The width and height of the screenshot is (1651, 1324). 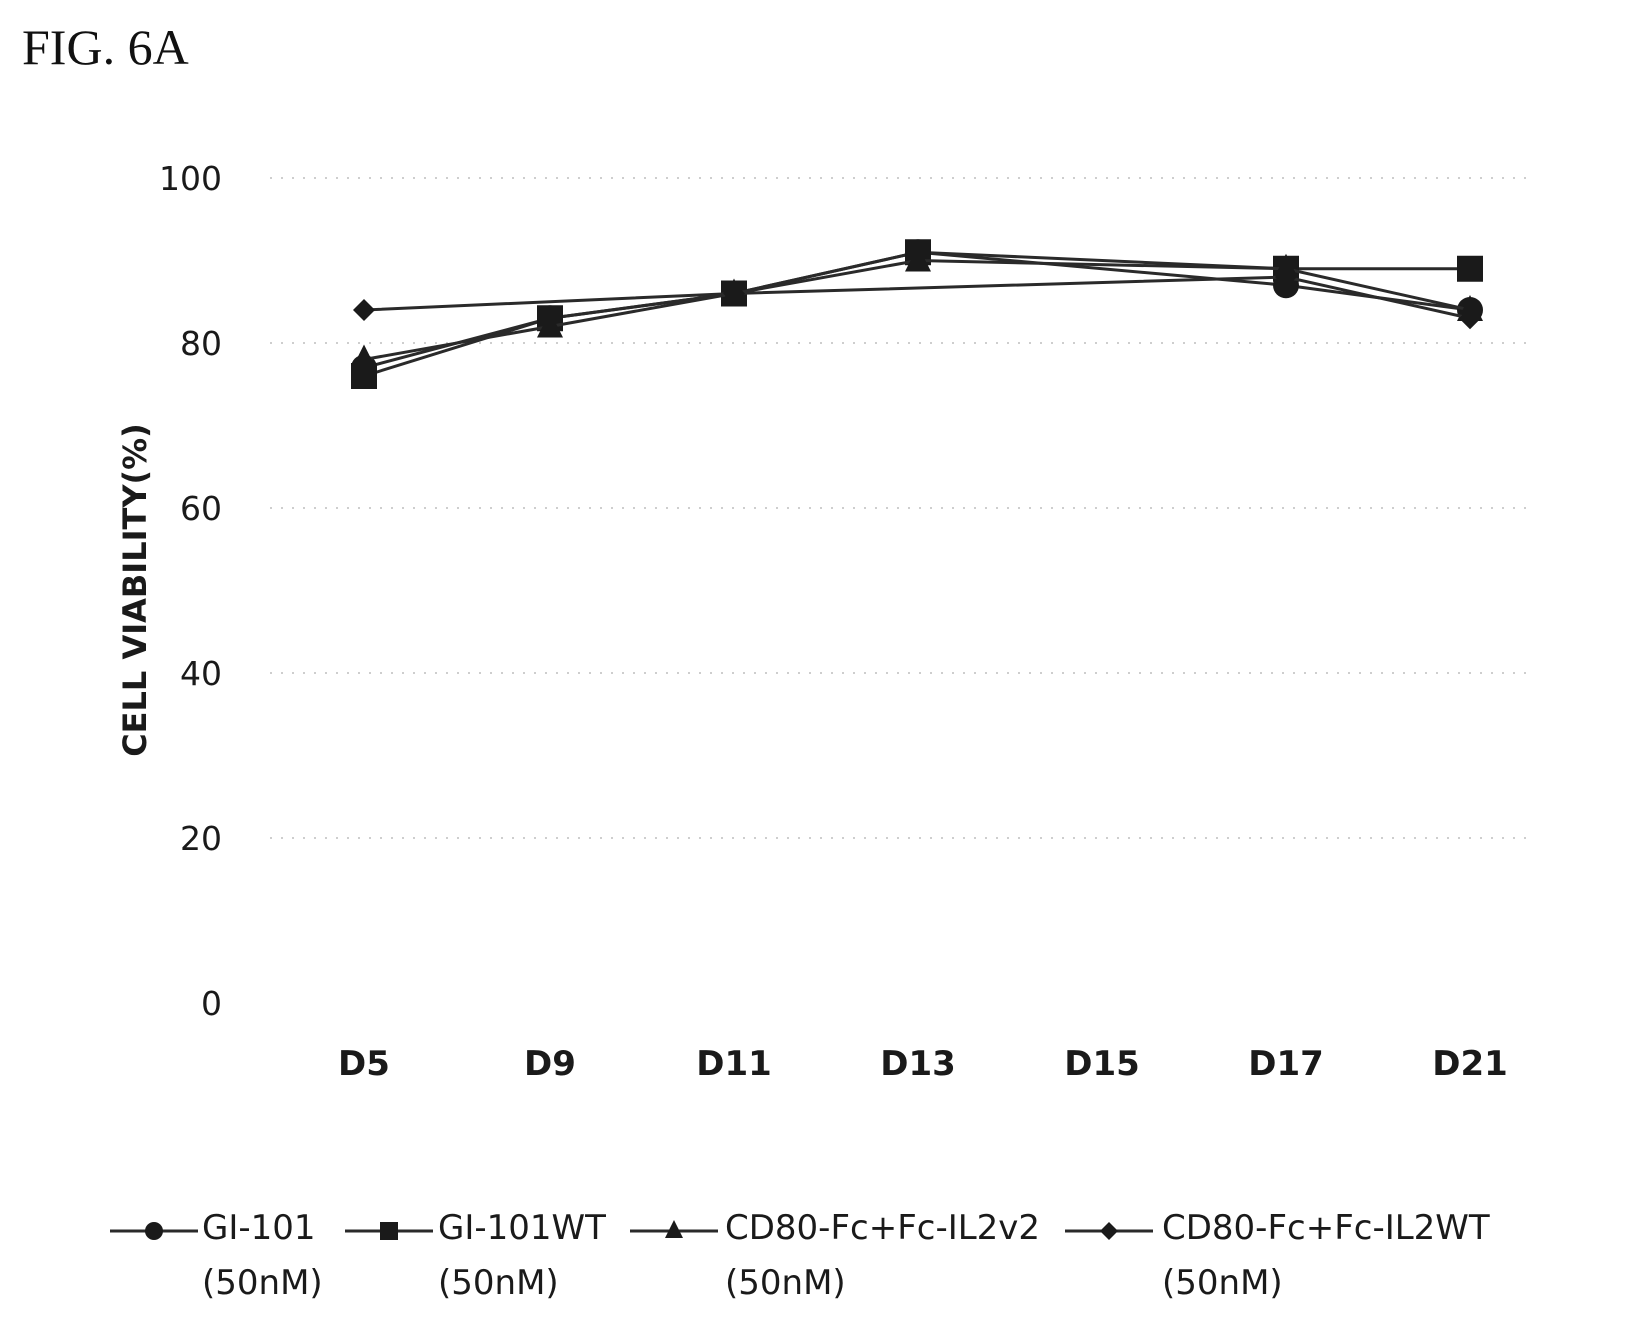 I want to click on data-point-circle, so click(x=154, y=1231).